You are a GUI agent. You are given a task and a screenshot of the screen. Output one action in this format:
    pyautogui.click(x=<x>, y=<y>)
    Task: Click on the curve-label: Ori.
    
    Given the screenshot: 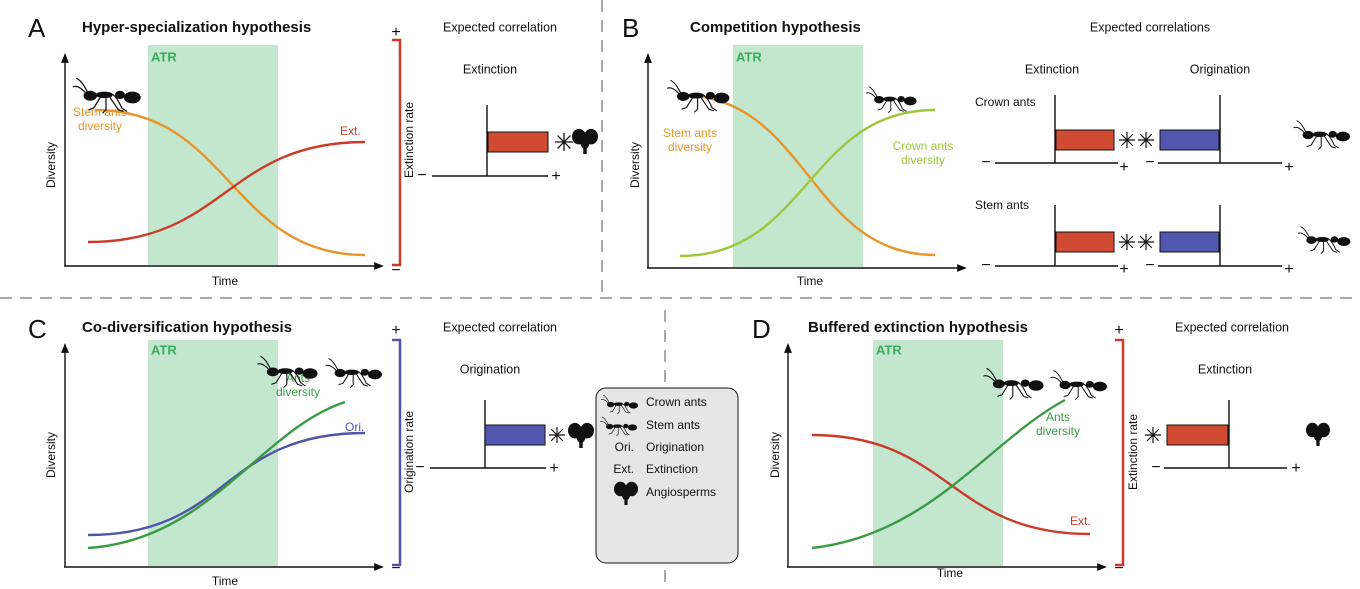 What is the action you would take?
    pyautogui.click(x=354, y=427)
    